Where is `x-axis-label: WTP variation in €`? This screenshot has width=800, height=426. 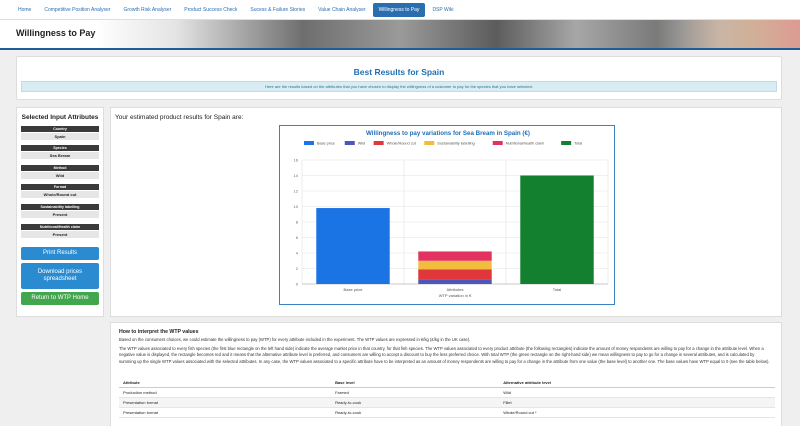
x-axis-label: WTP variation in € is located at coordinates (455, 295).